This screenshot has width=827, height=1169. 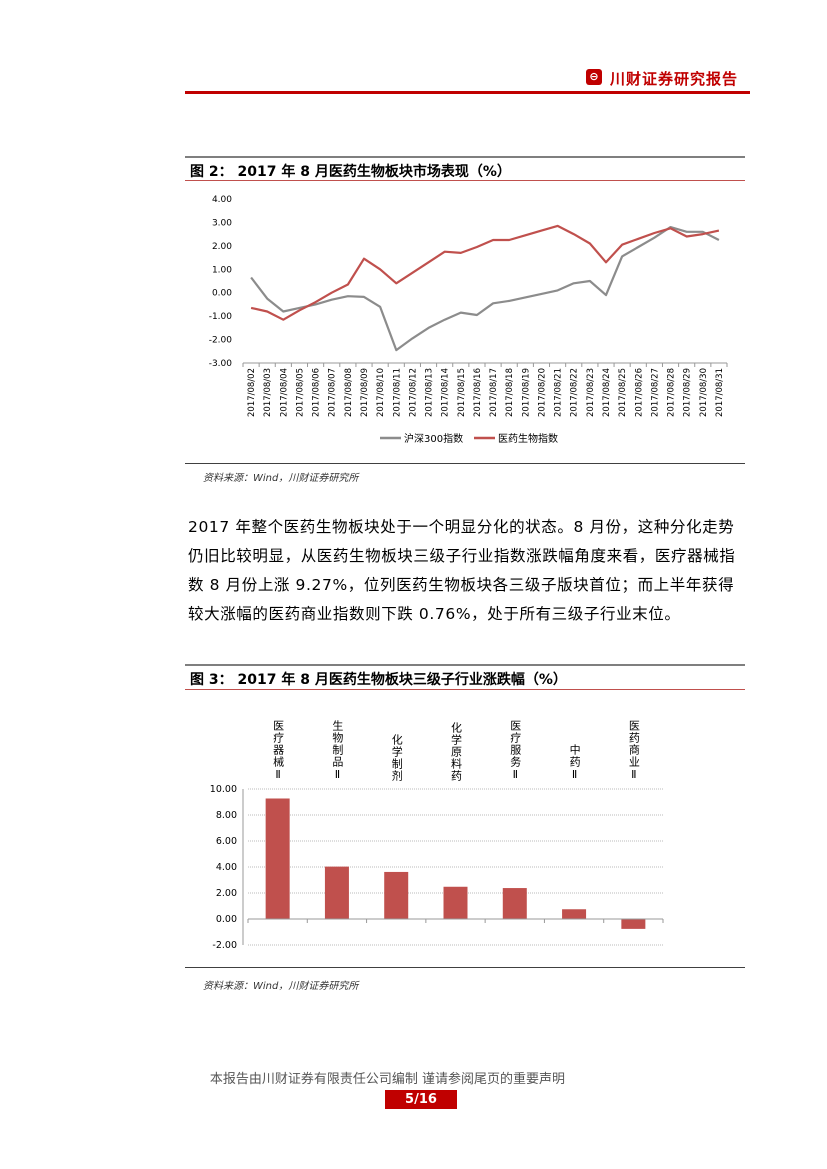 What do you see at coordinates (300, 392) in the screenshot?
I see `x-tick-label: 2017/08/05` at bounding box center [300, 392].